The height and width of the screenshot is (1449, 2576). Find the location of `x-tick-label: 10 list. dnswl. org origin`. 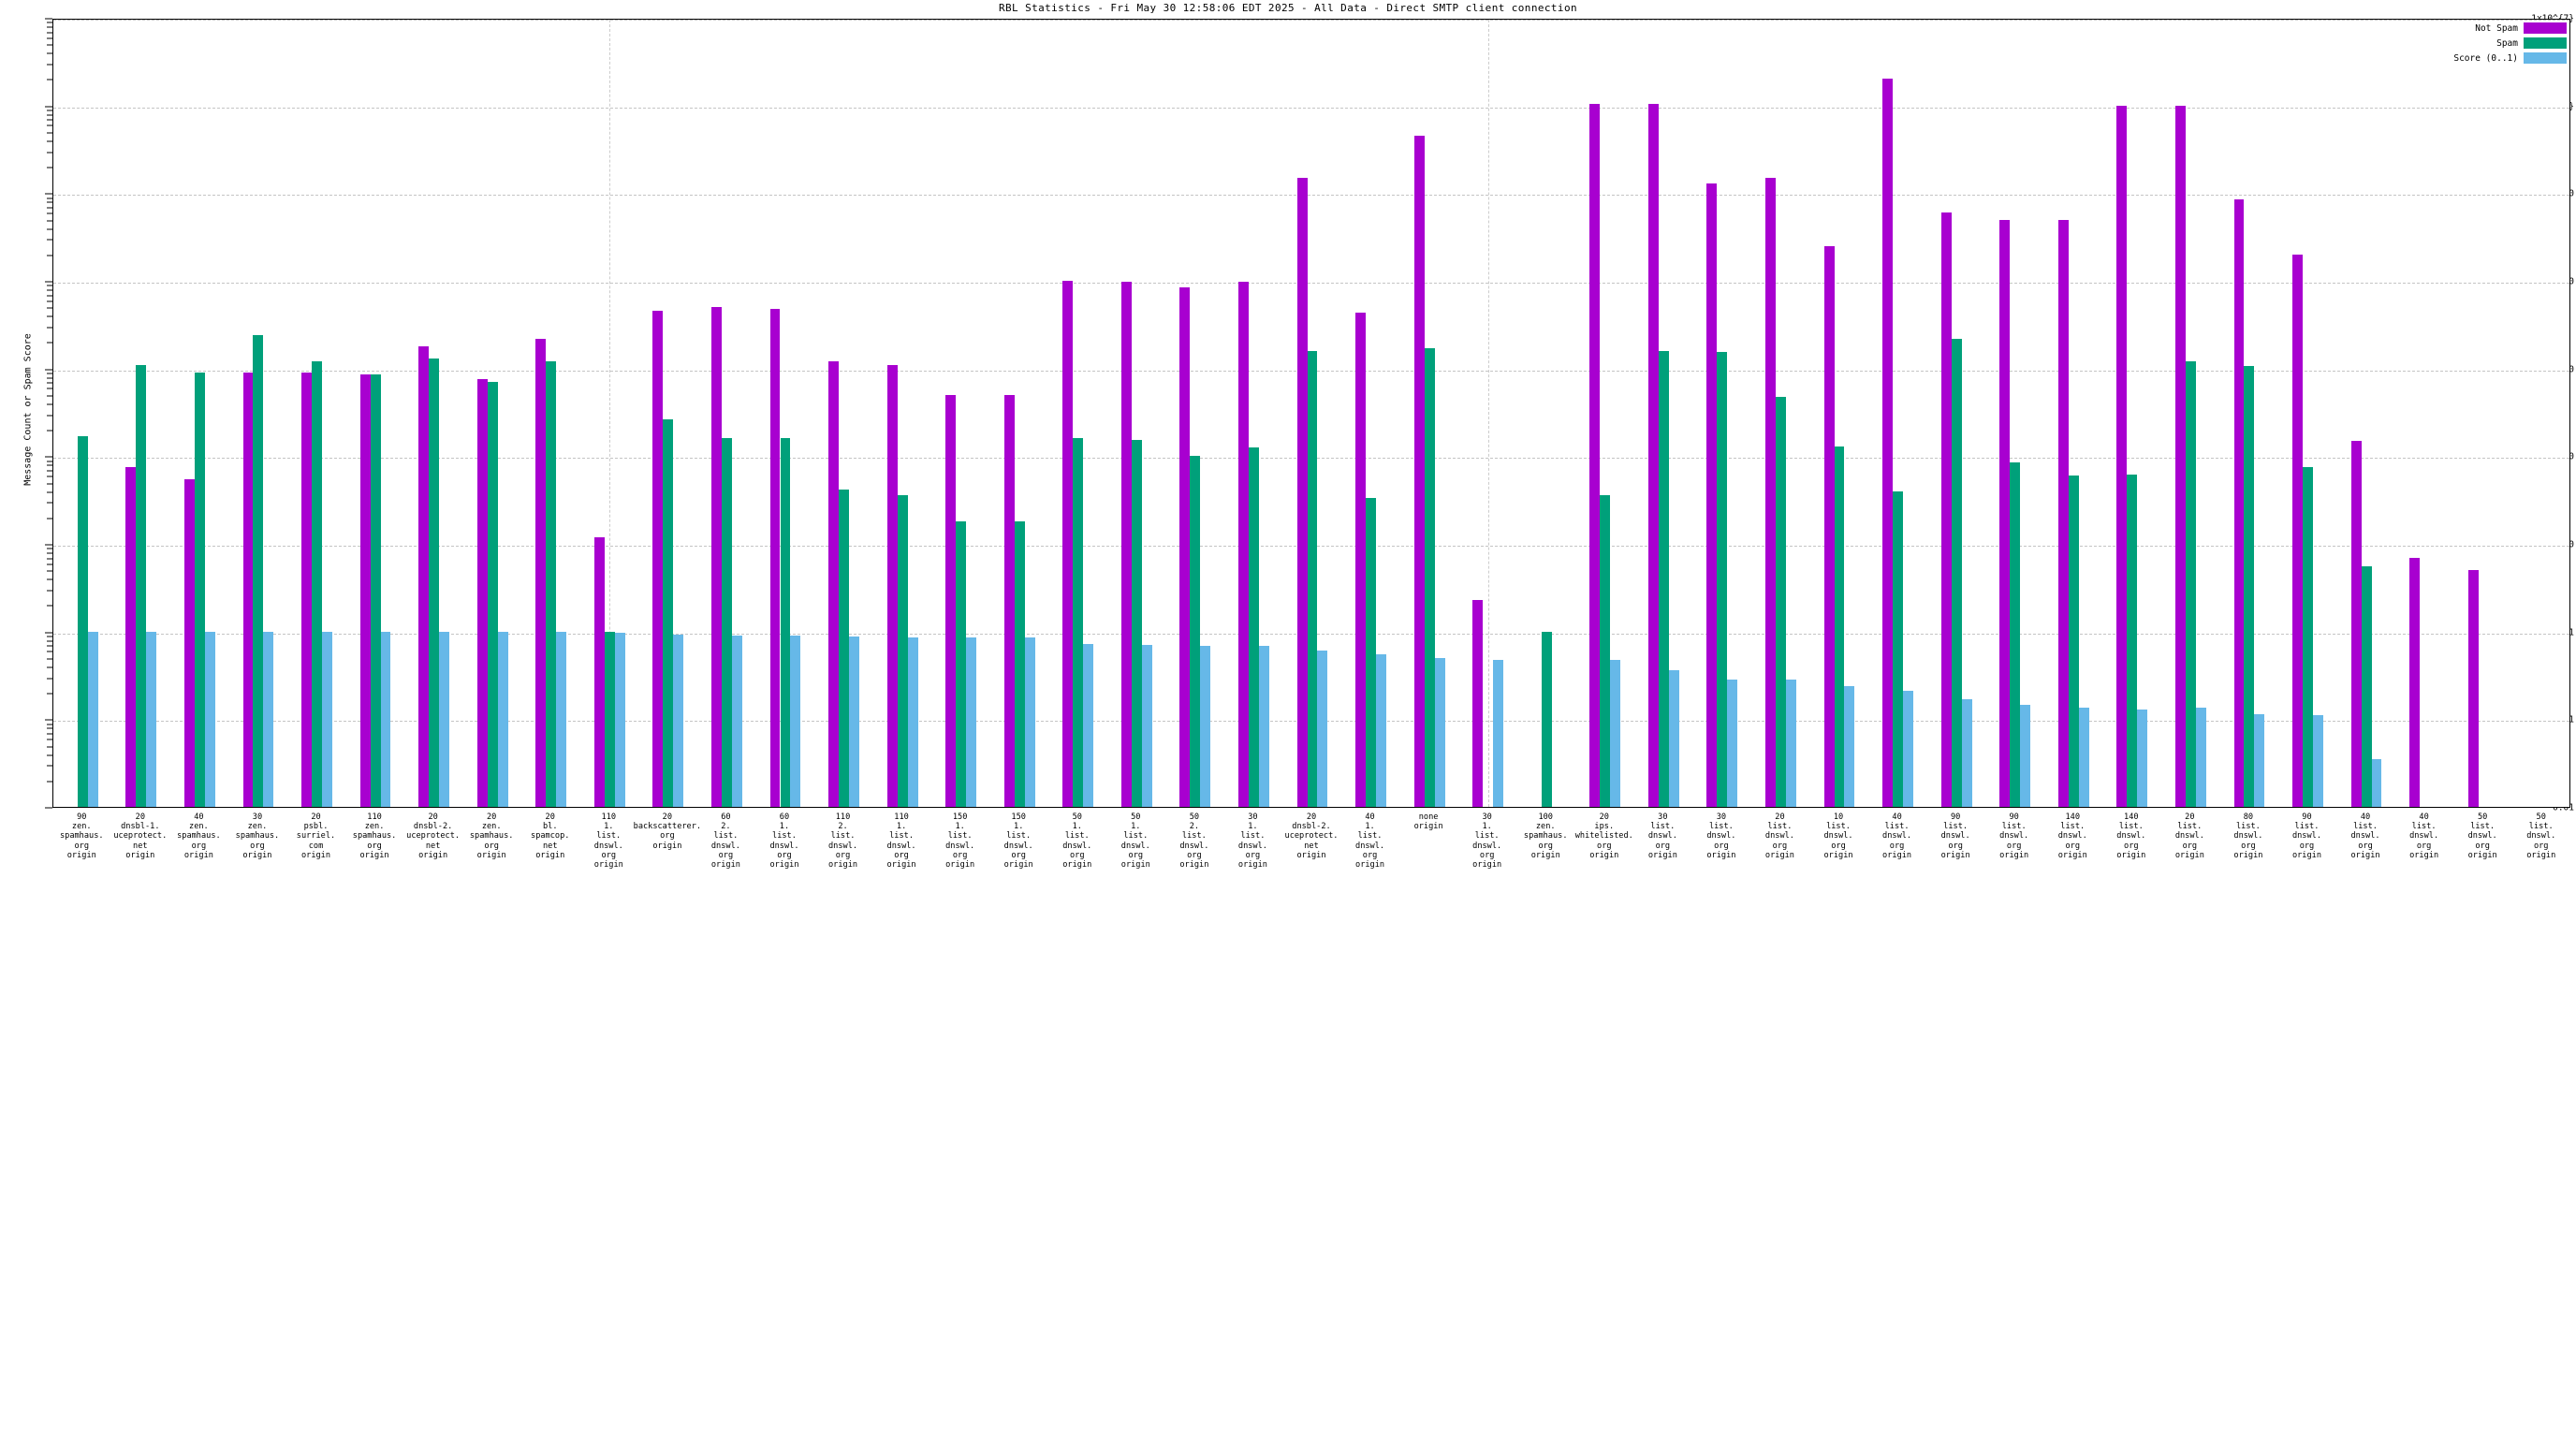

x-tick-label: 10 list. dnswl. org origin is located at coordinates (1838, 836).